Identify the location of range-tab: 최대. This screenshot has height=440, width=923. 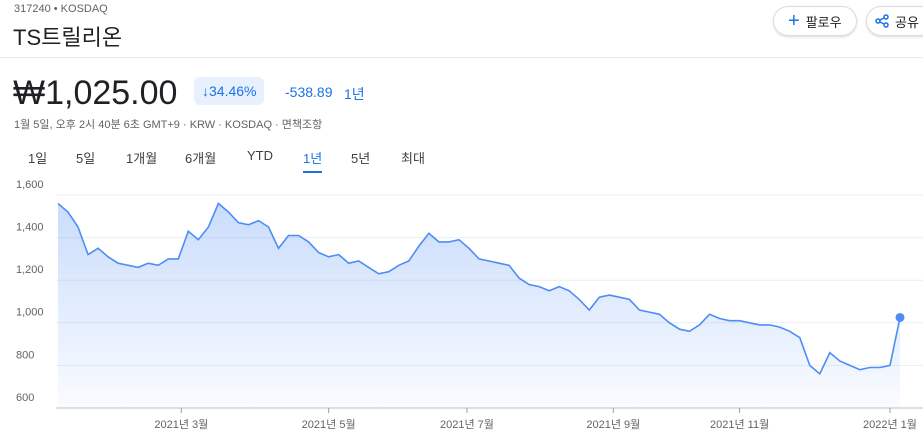
(413, 158).